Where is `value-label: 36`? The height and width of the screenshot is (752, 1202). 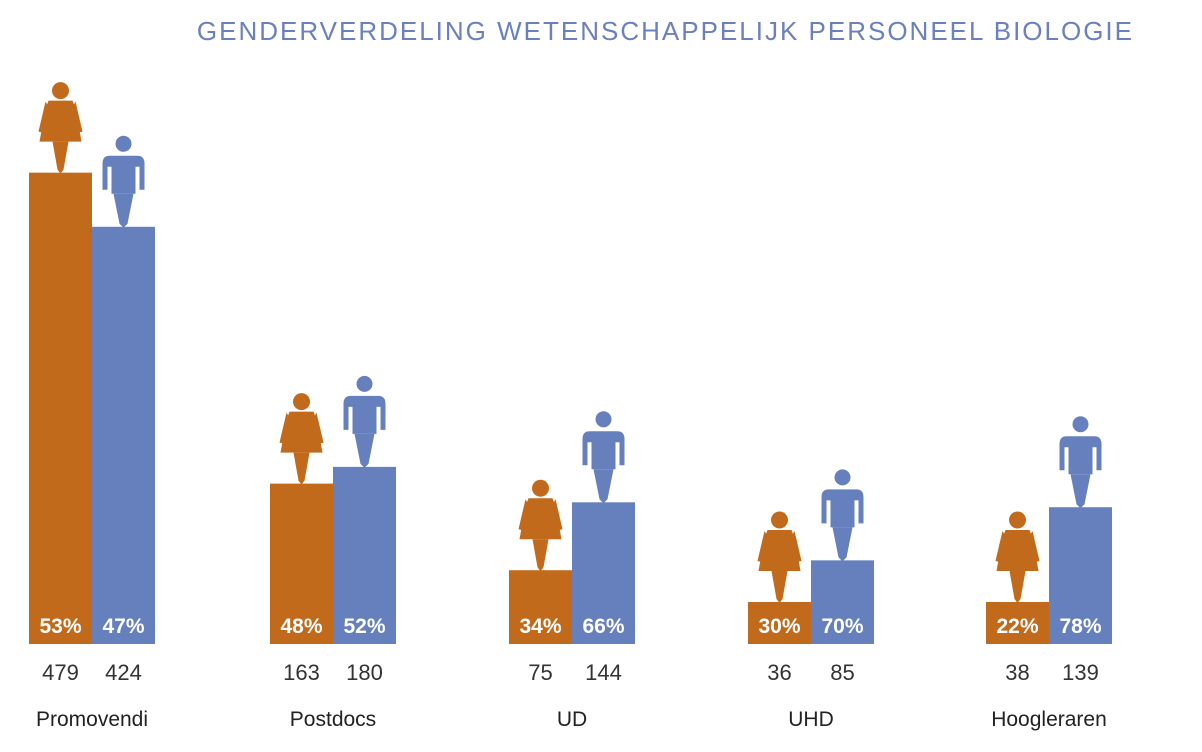 value-label: 36 is located at coordinates (779, 672).